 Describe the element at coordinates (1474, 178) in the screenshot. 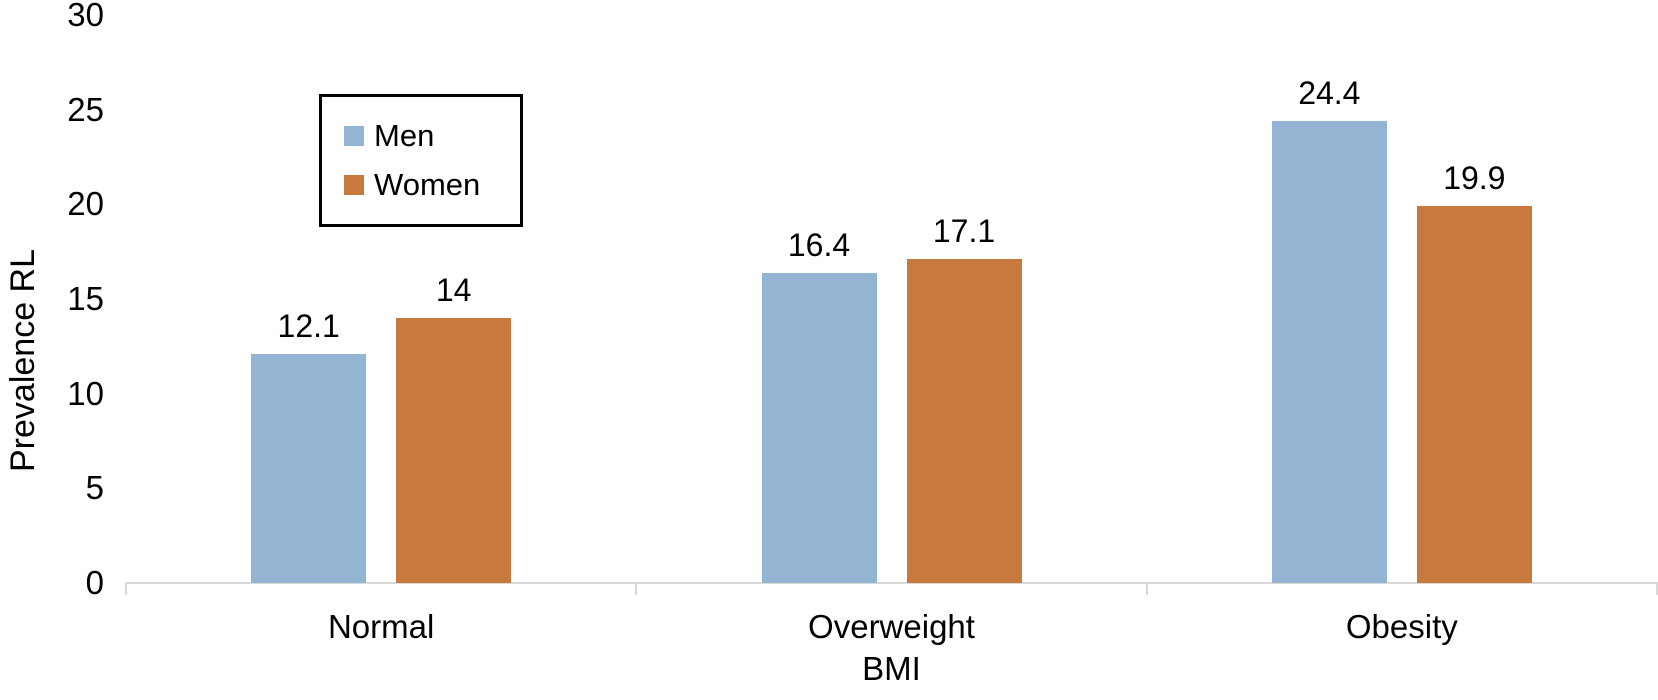

I see `bar-value-label: 19.9` at that location.